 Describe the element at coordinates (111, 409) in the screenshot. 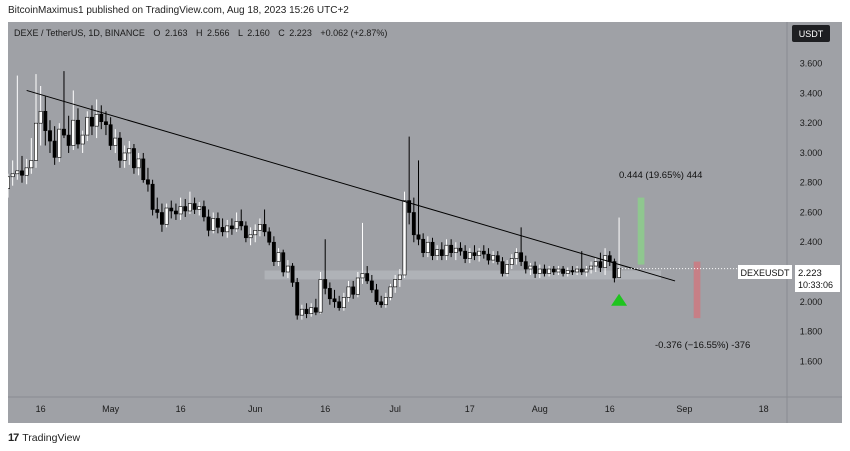

I see `x-tick-label: May` at that location.